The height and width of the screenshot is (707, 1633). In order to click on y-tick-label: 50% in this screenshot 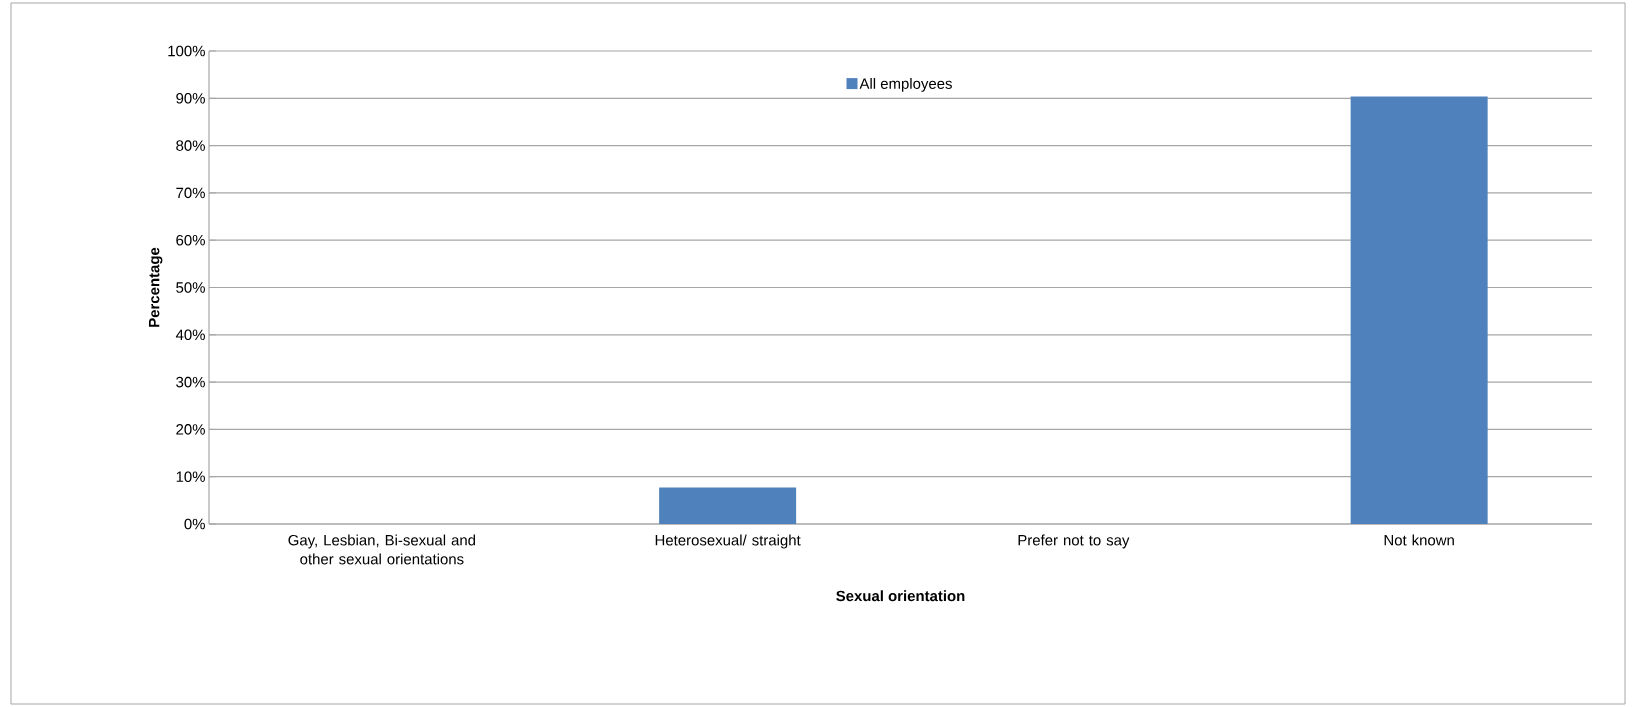, I will do `click(190, 287)`.